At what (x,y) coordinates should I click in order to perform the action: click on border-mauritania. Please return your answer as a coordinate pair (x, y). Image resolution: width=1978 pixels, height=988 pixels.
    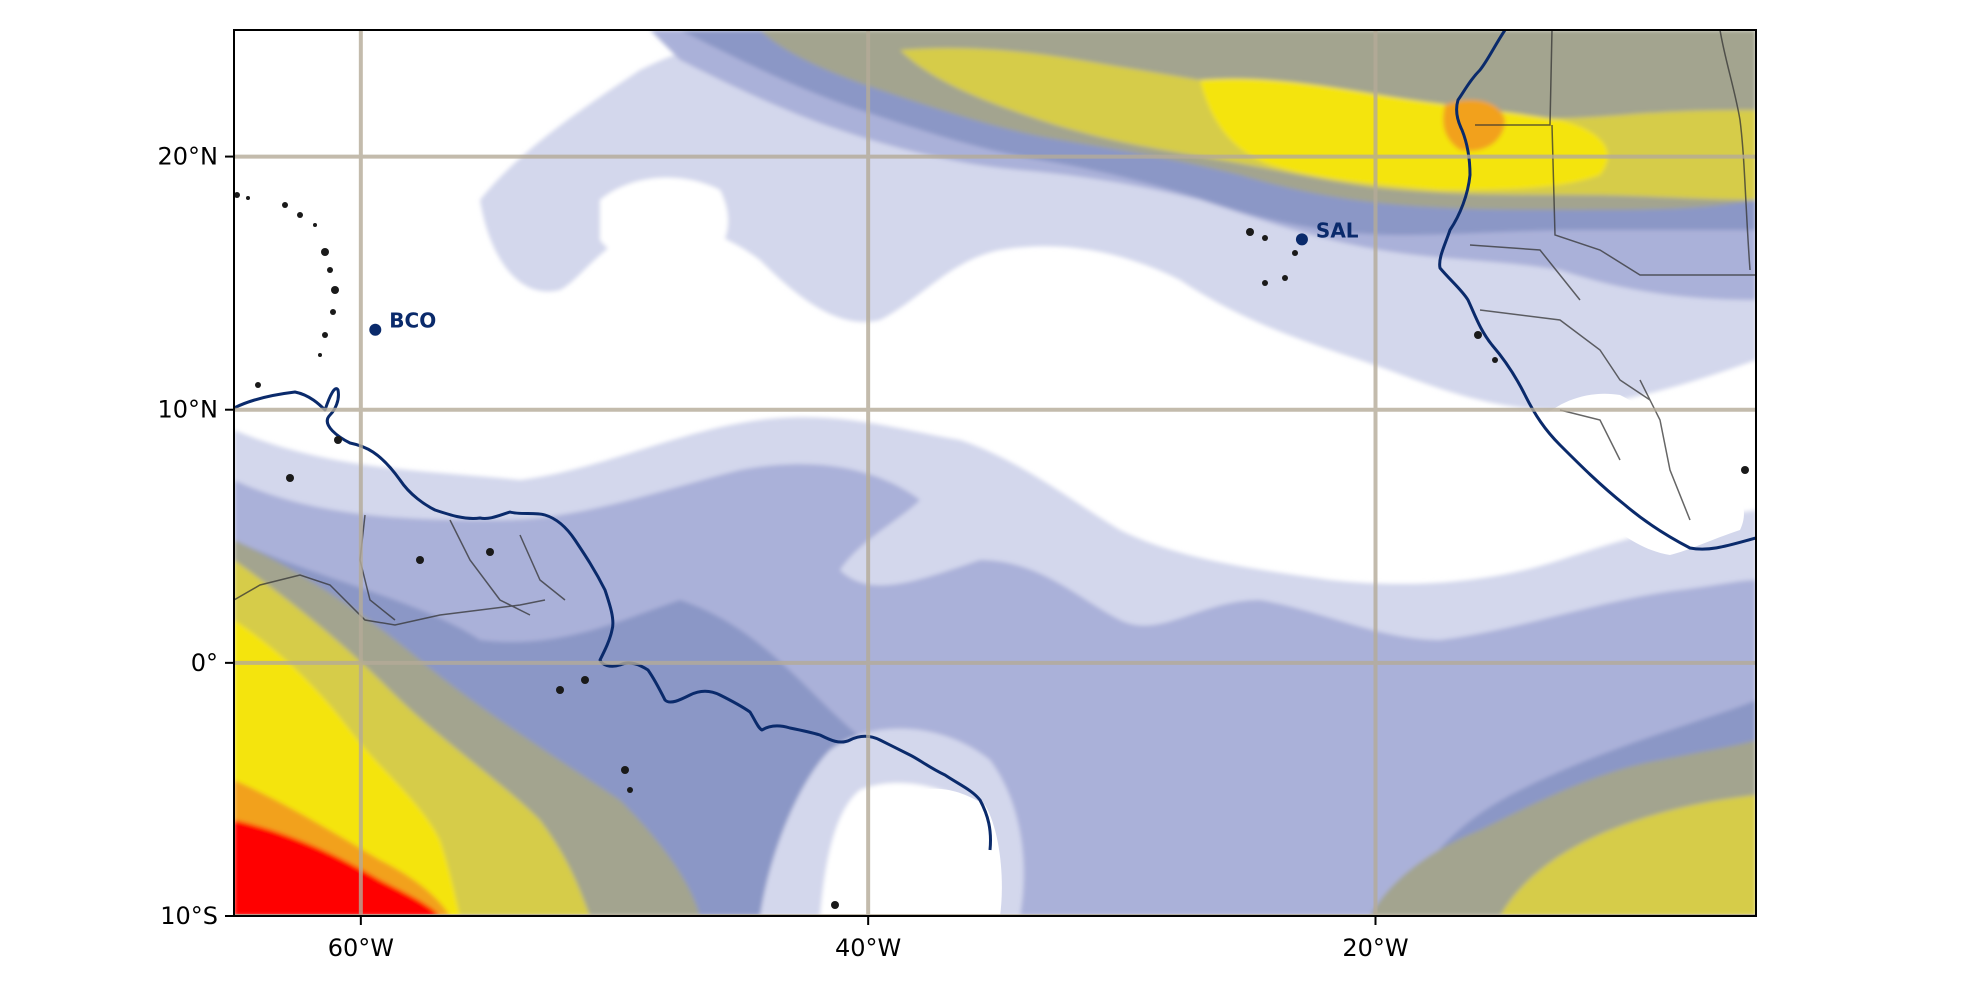
    Looking at the image, I should click on (1514, 78).